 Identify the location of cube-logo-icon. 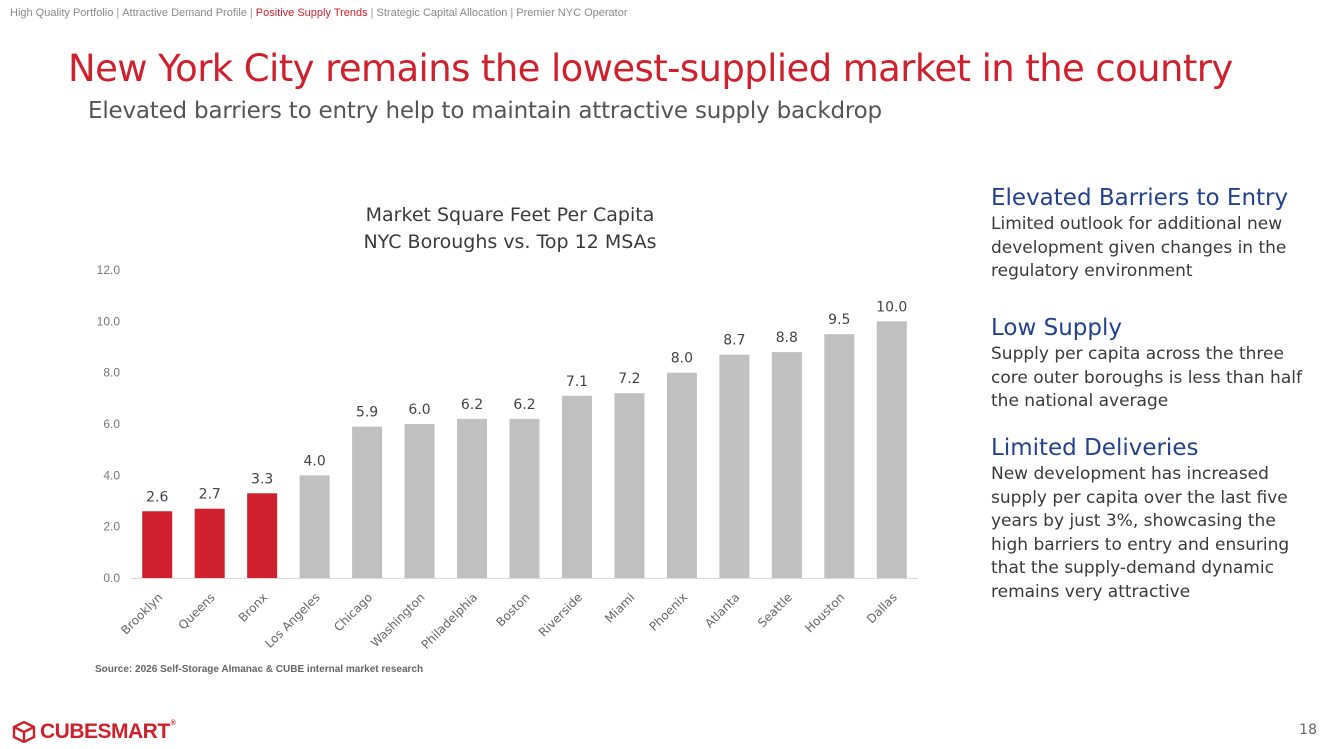
(24, 732).